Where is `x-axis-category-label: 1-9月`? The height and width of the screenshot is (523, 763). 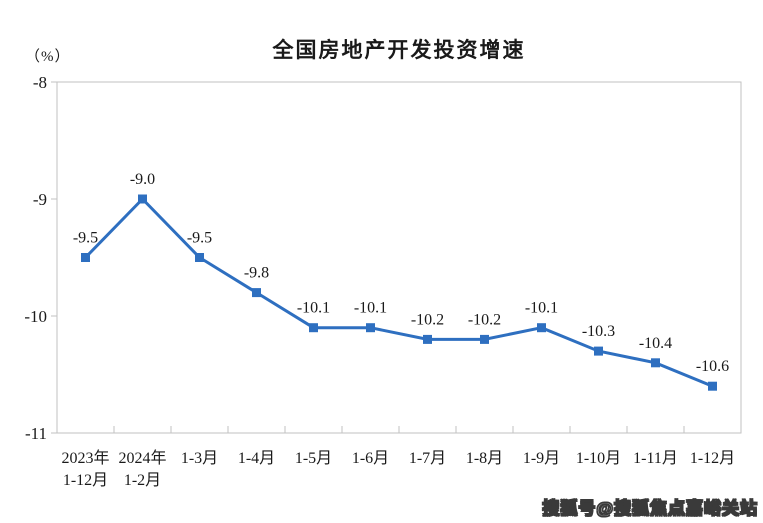 x-axis-category-label: 1-9月 is located at coordinates (541, 458).